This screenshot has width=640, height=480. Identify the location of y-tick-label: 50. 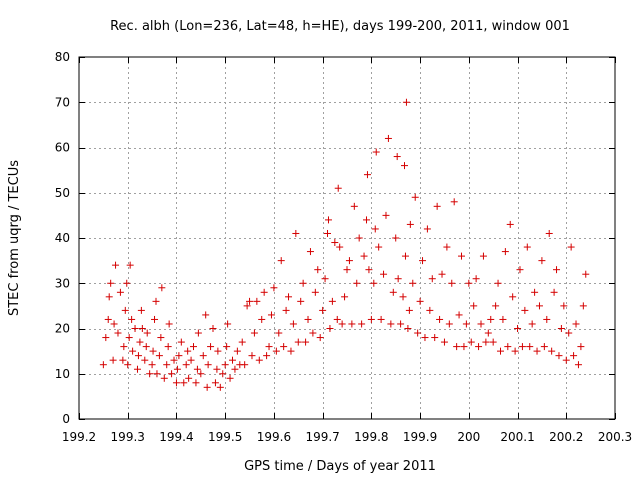
(62, 193).